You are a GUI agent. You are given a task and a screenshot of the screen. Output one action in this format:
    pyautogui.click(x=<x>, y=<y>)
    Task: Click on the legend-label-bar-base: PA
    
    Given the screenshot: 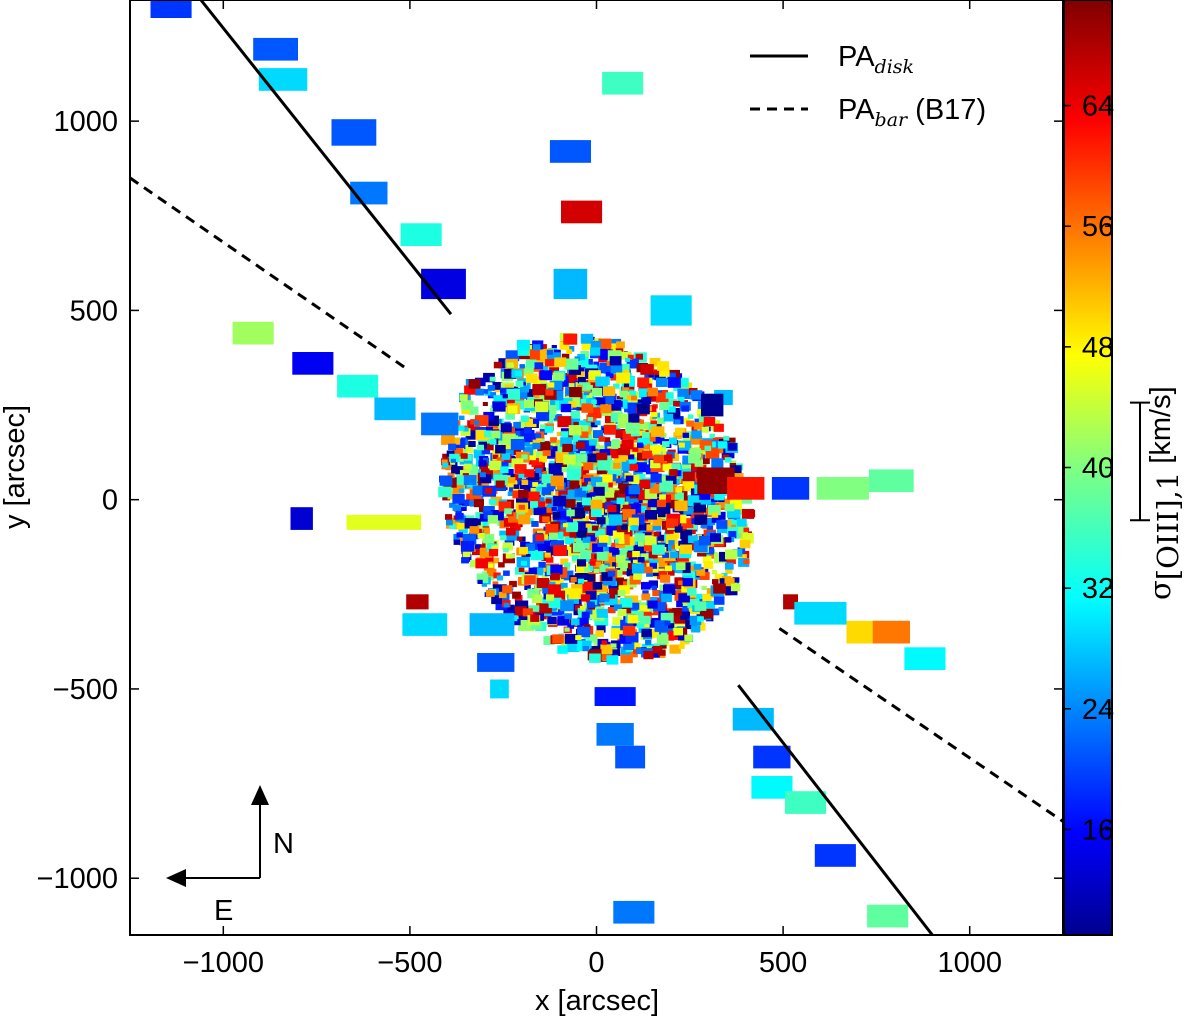 What is the action you would take?
    pyautogui.click(x=856, y=110)
    